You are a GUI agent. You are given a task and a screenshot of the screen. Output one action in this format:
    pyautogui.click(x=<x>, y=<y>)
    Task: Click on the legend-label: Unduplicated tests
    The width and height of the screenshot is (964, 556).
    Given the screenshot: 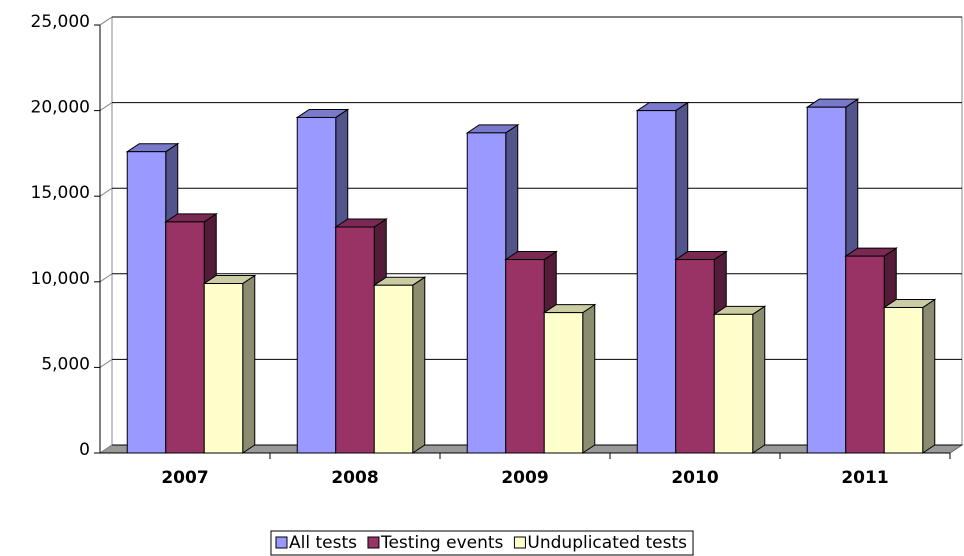 What is the action you would take?
    pyautogui.click(x=607, y=543)
    